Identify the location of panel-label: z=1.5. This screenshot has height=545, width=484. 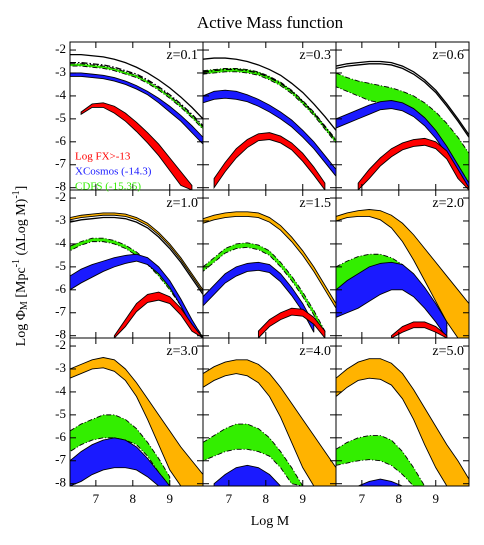
(315, 203).